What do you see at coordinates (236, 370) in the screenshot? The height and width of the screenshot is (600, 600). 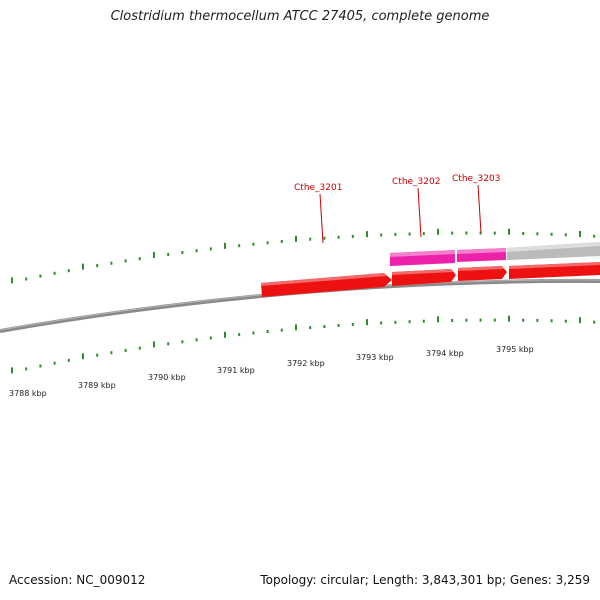 I see `scale-label-3791: 3791 kbp` at bounding box center [236, 370].